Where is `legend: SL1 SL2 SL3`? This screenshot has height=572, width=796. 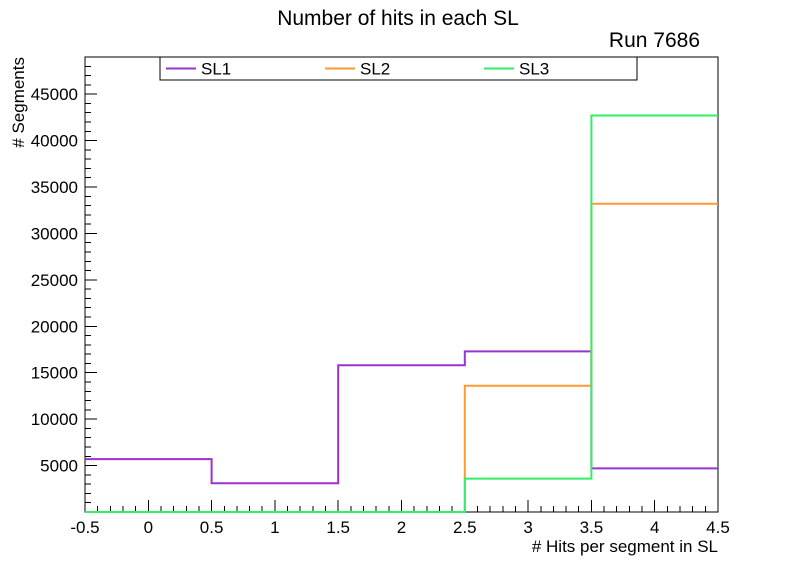 legend: SL1 SL2 SL3 is located at coordinates (398, 68).